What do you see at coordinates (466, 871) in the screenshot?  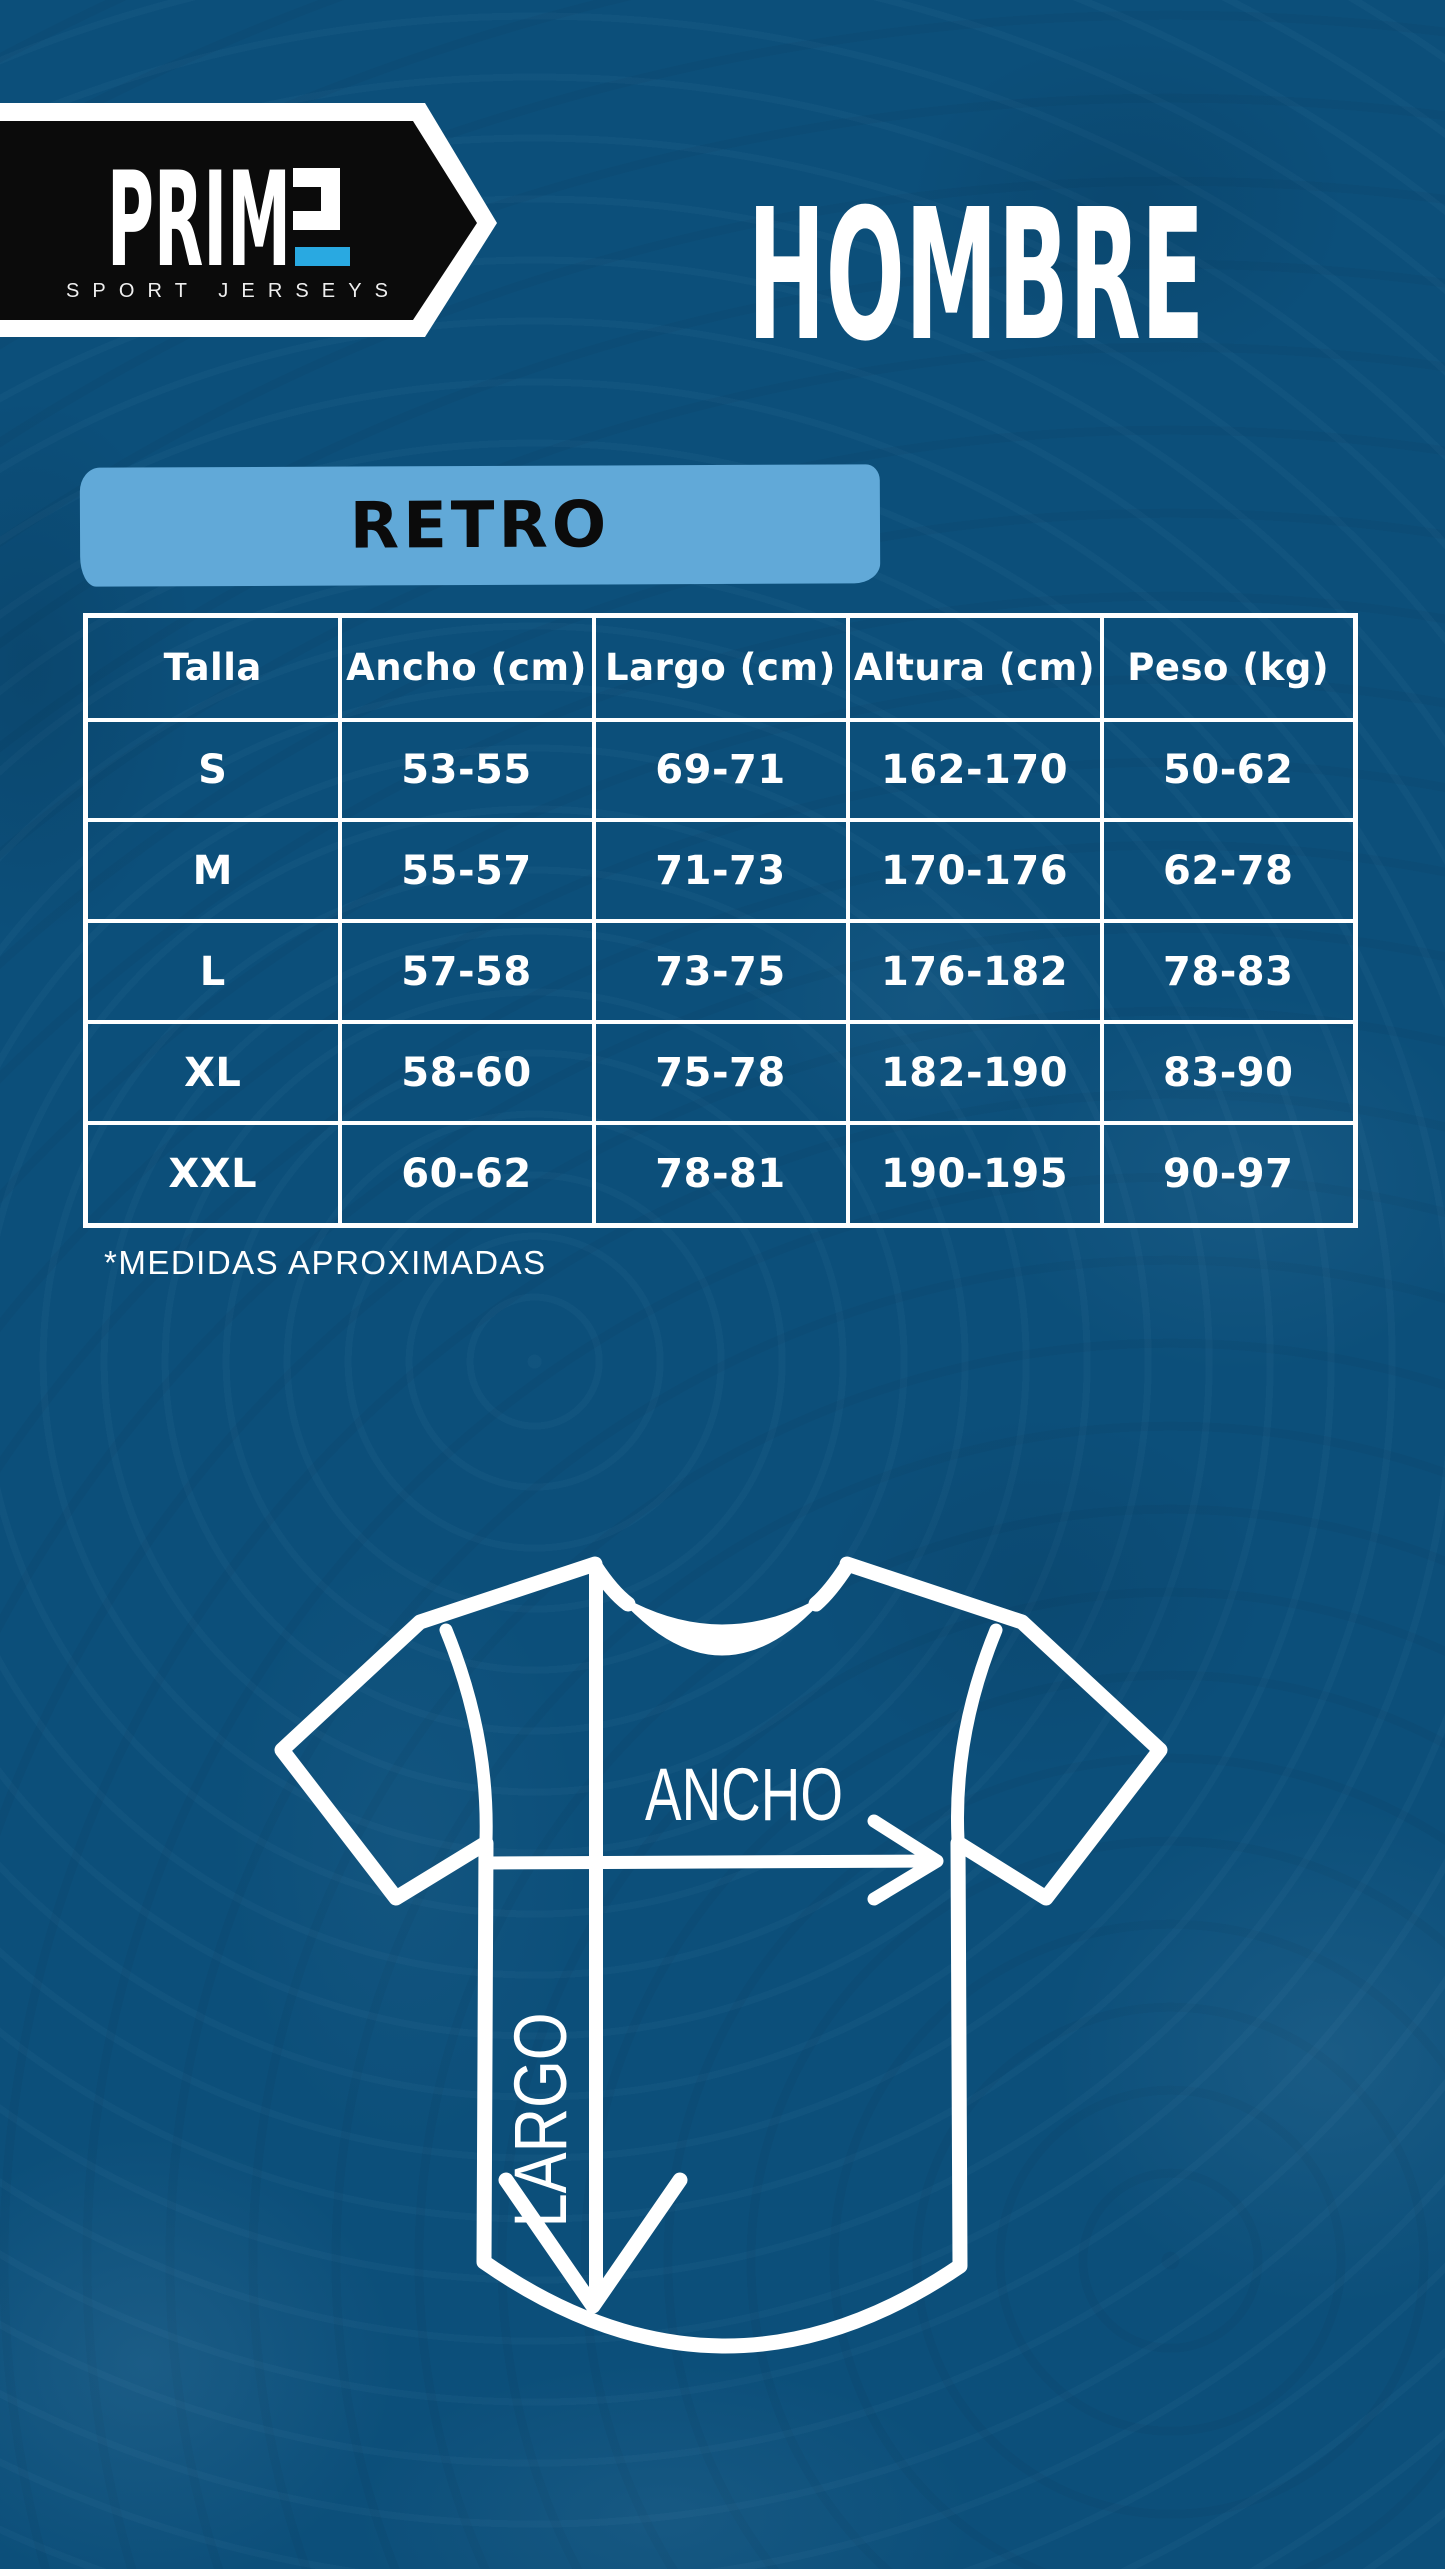 I see `ancho-value: 55-57` at bounding box center [466, 871].